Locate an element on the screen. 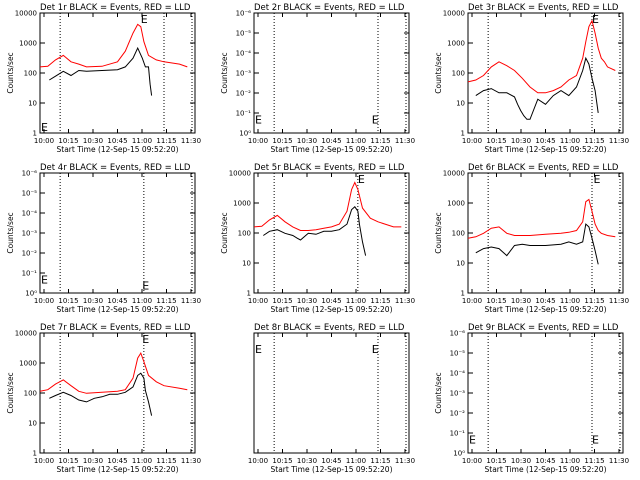 The width and height of the screenshot is (640, 480). y-tick-label: 10⁻⁴ is located at coordinates (244, 54).